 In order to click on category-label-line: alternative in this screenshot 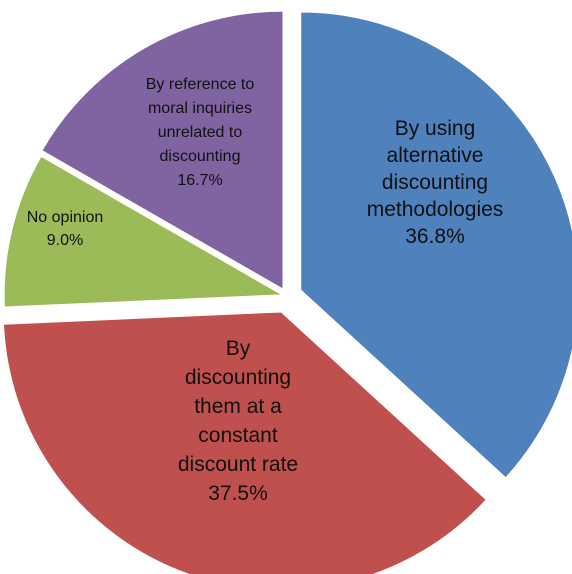, I will do `click(435, 155)`.